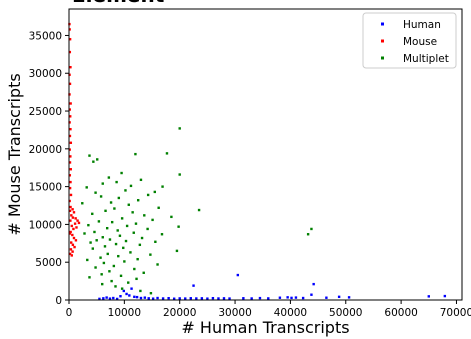  I want to click on x-tick-label: 70000, so click(455, 313).